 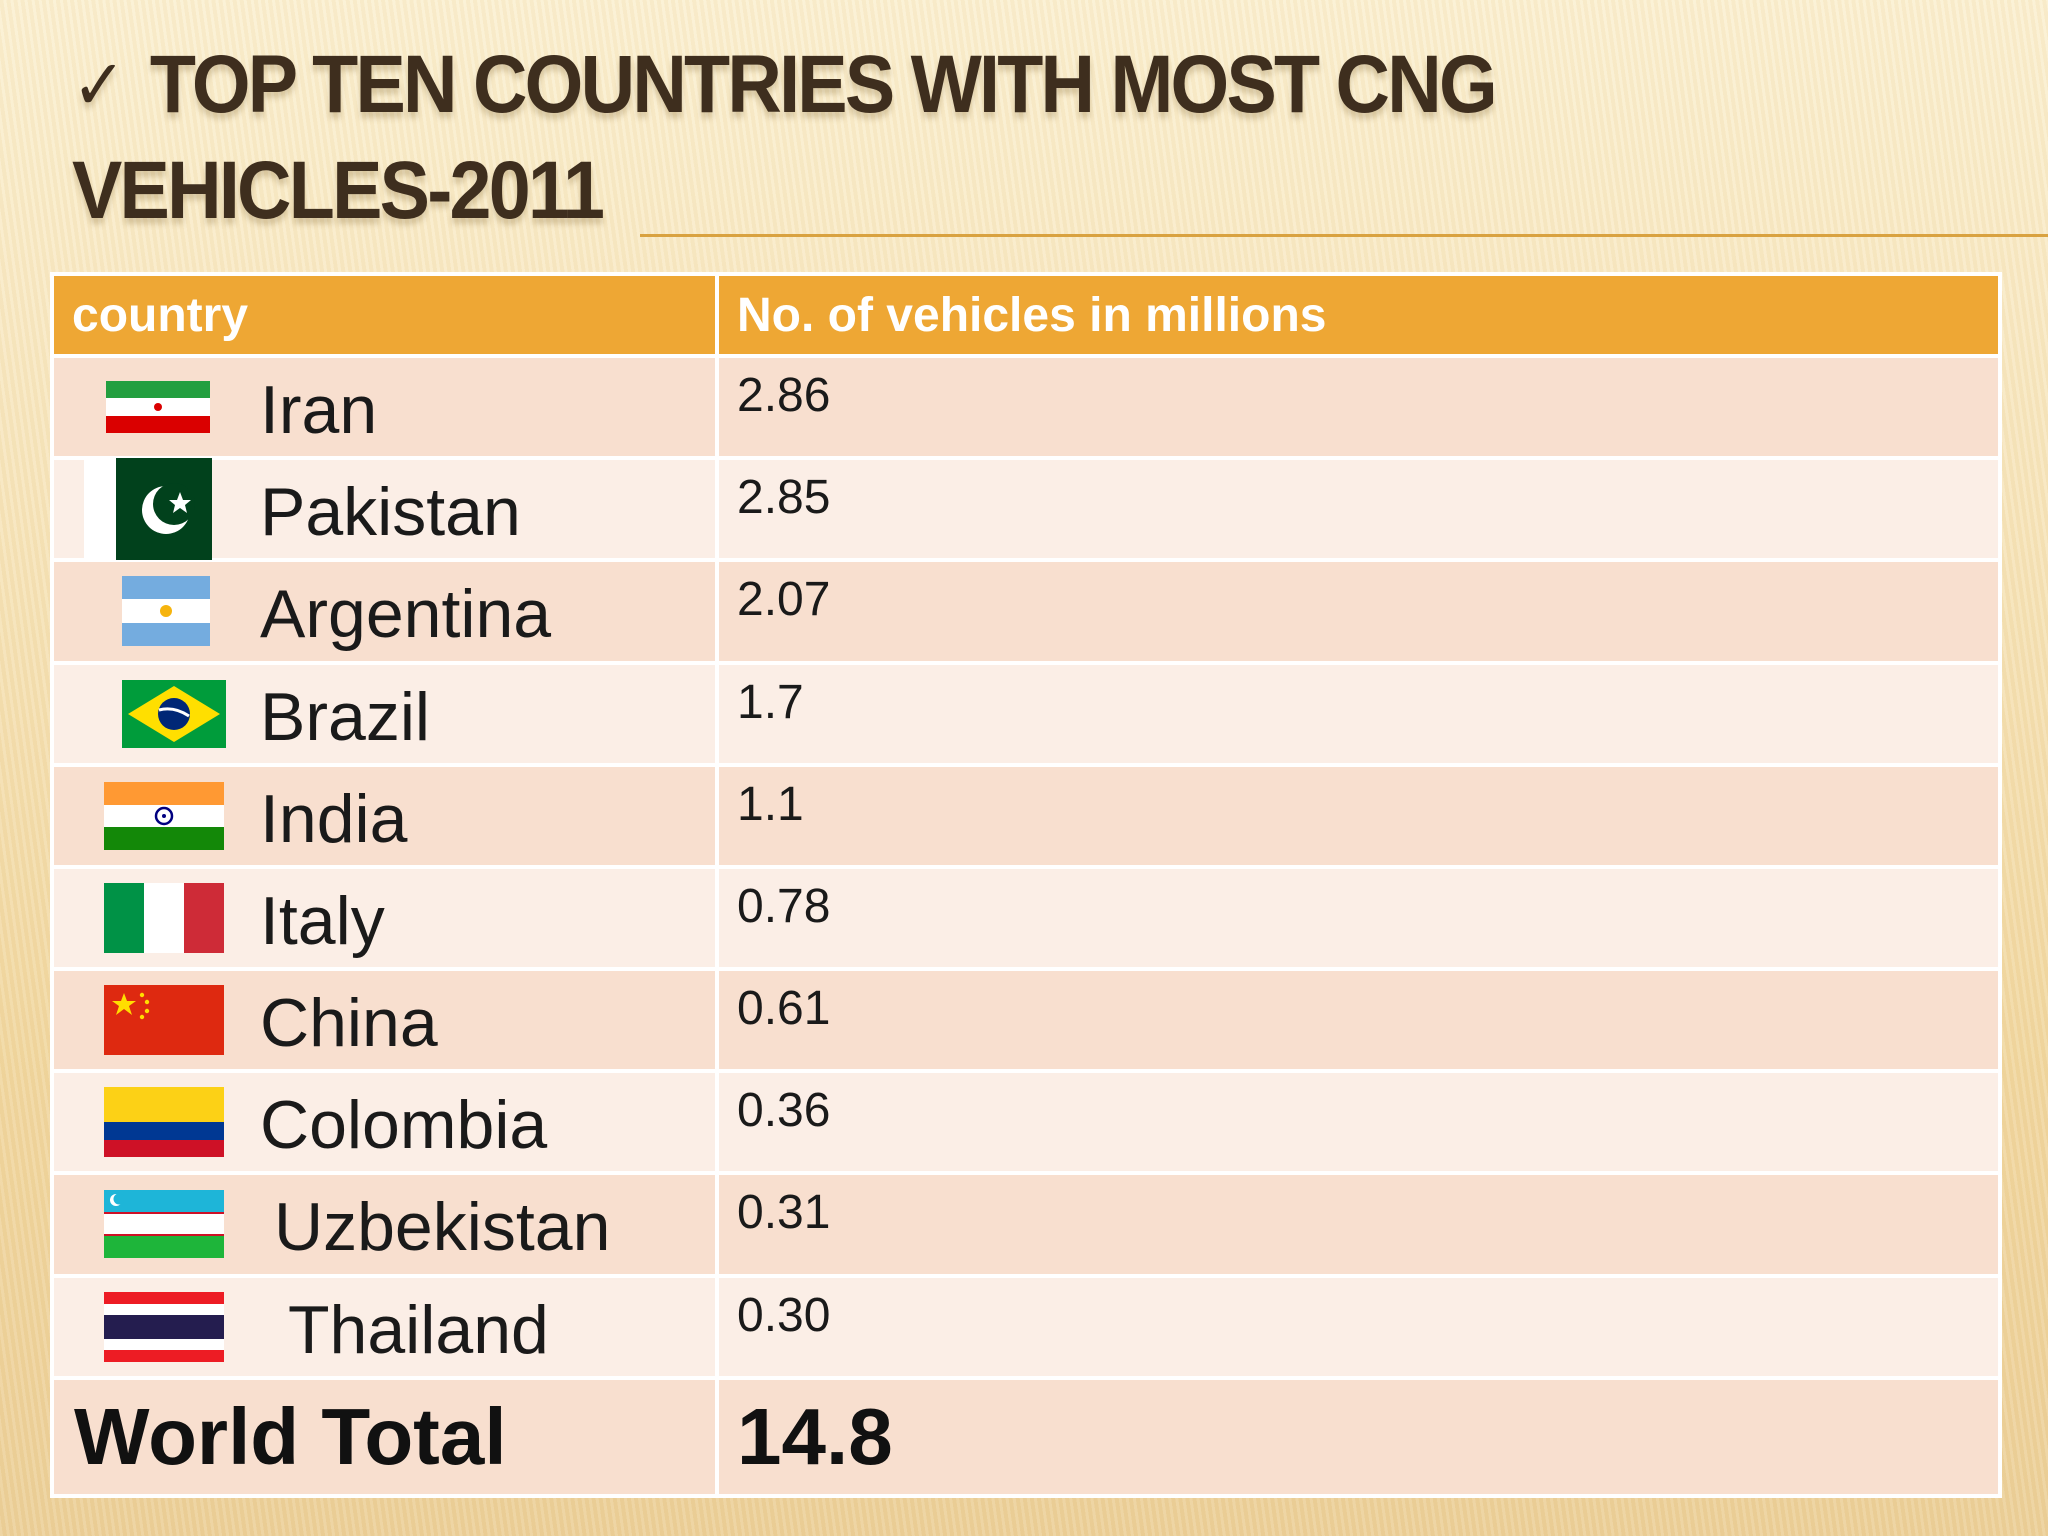 What do you see at coordinates (1358, 918) in the screenshot?
I see `value-cell: 0.78` at bounding box center [1358, 918].